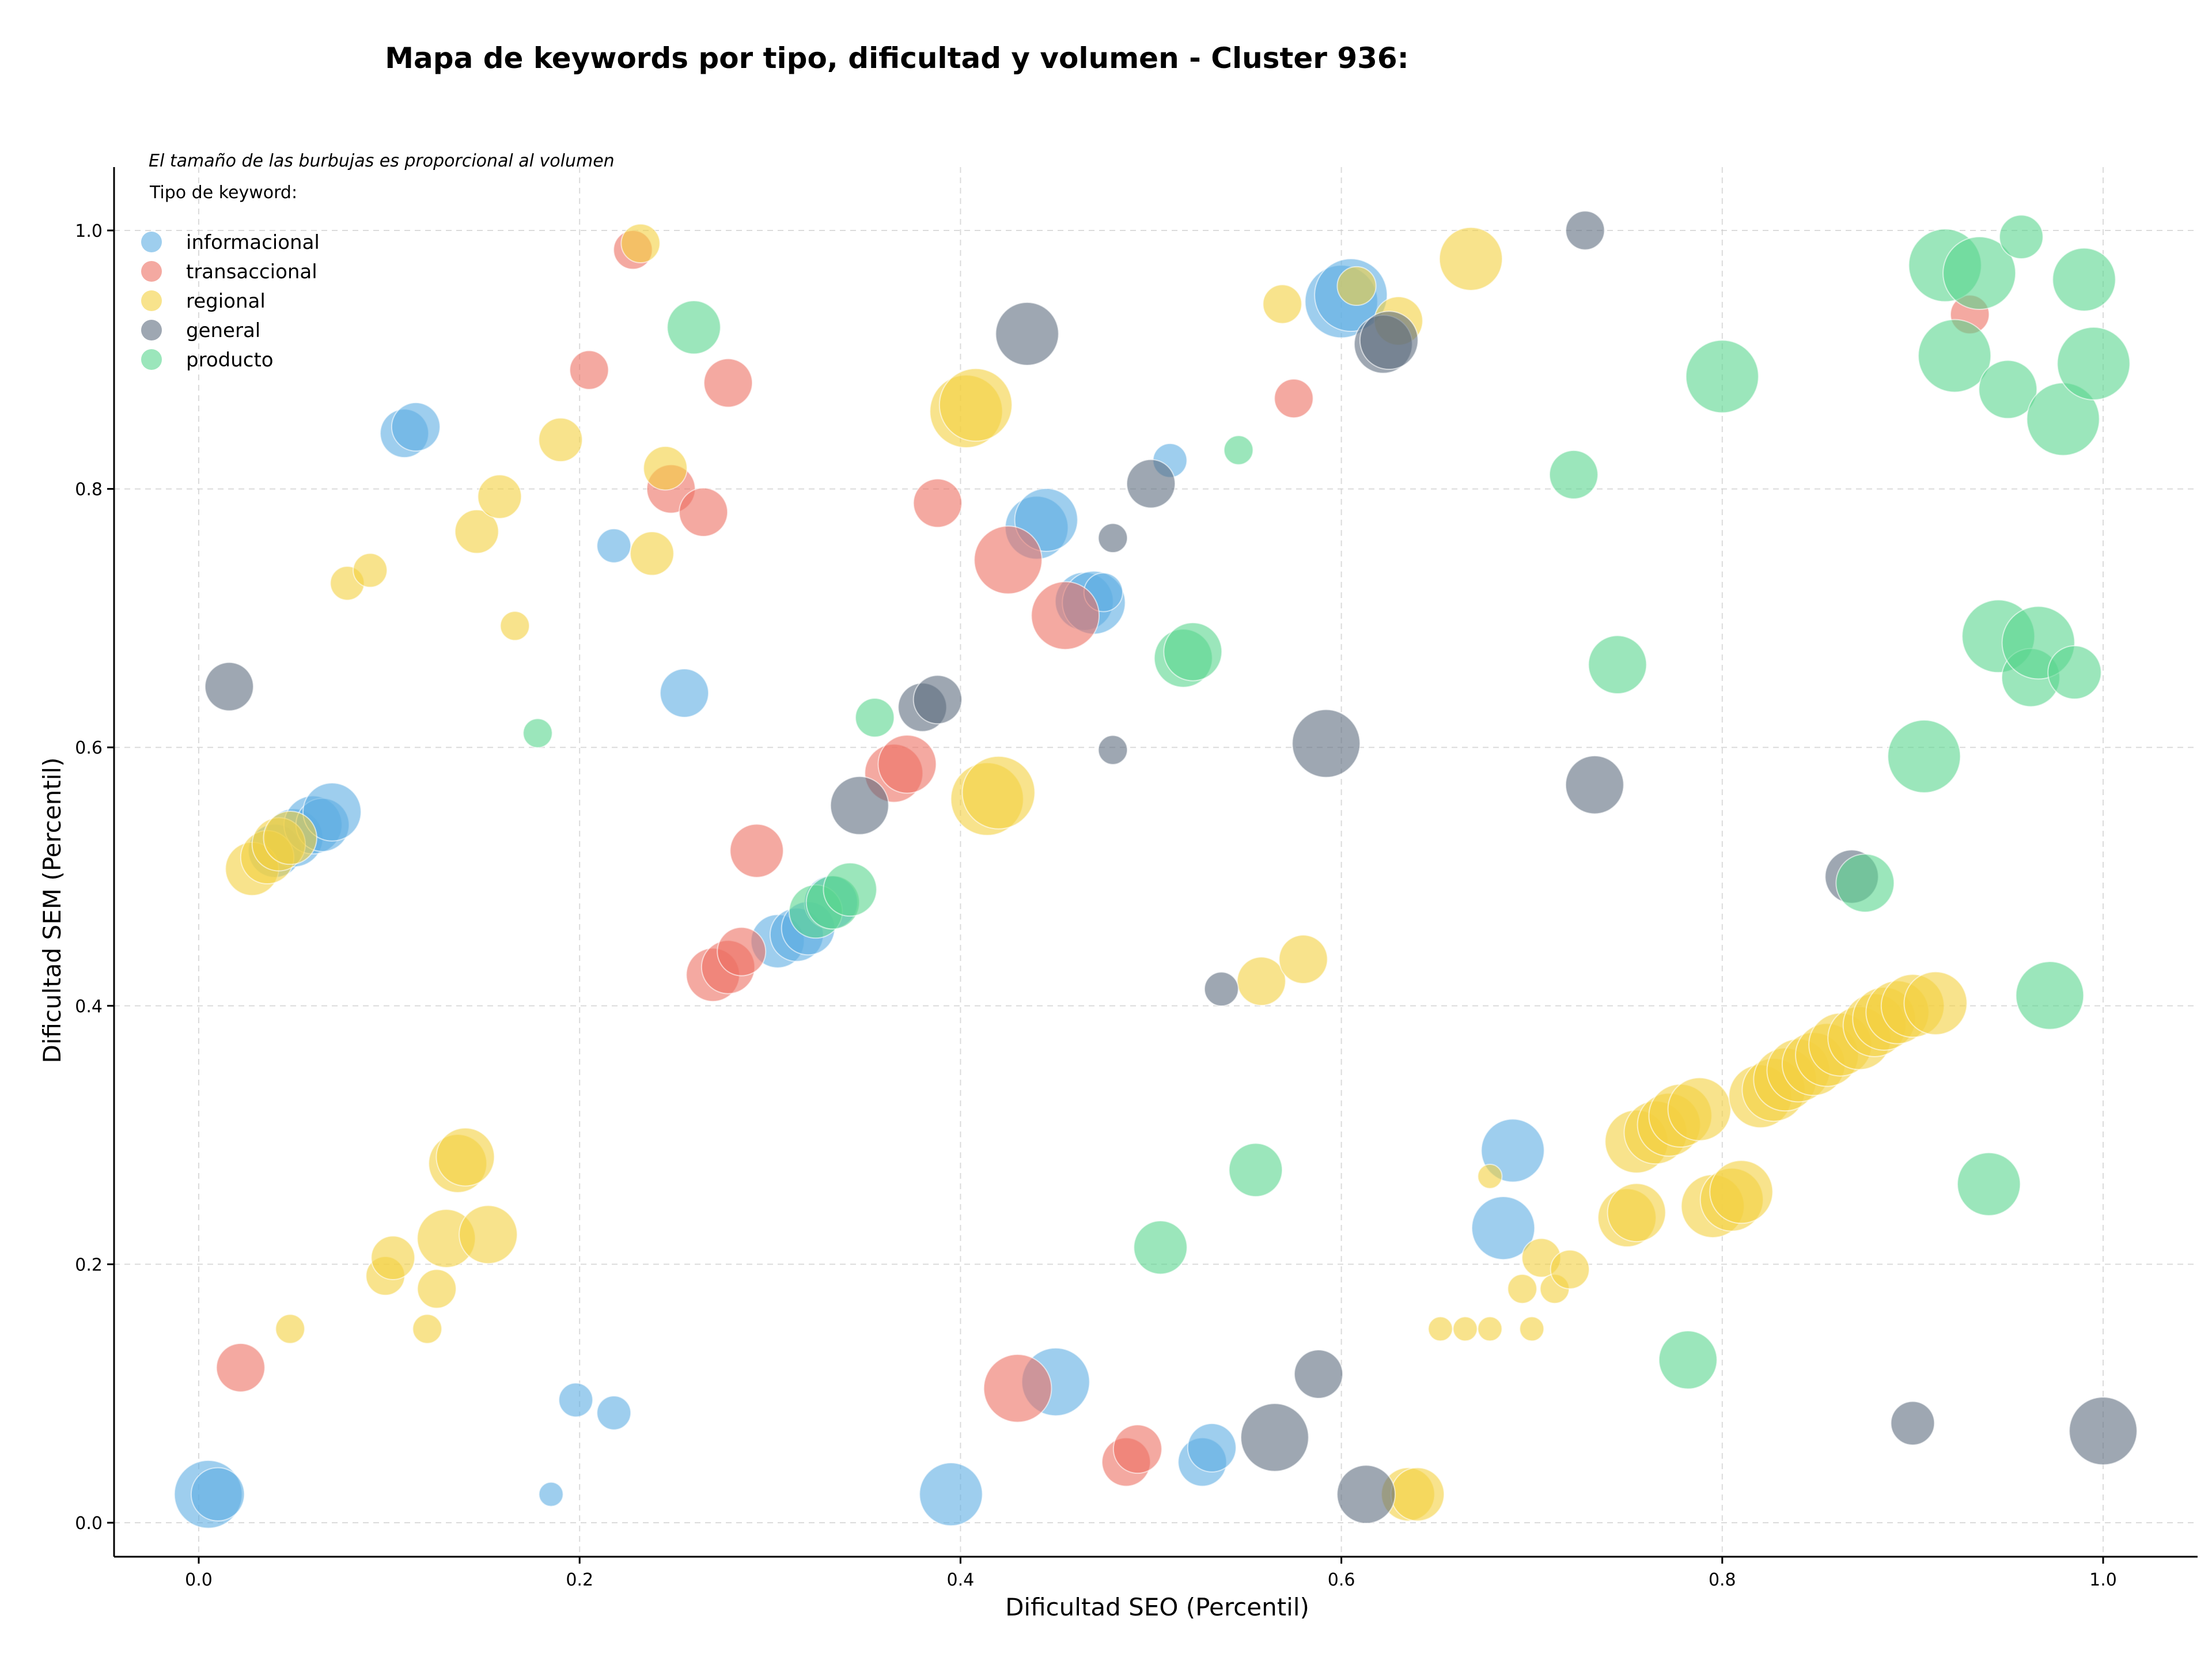 This screenshot has width=2212, height=1661. What do you see at coordinates (2103, 1580) in the screenshot?
I see `x-tick-label: 1.0` at bounding box center [2103, 1580].